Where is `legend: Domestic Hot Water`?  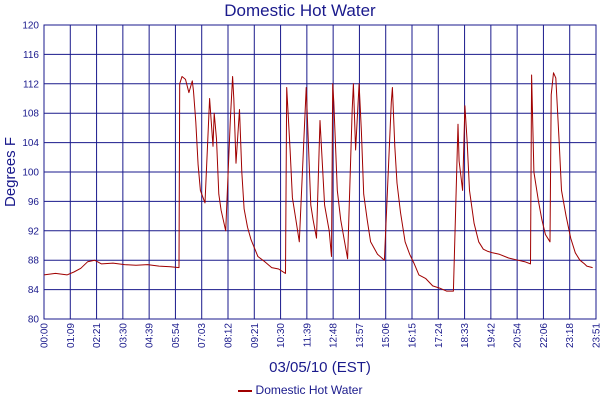
legend: Domestic Hot Water is located at coordinates (300, 390).